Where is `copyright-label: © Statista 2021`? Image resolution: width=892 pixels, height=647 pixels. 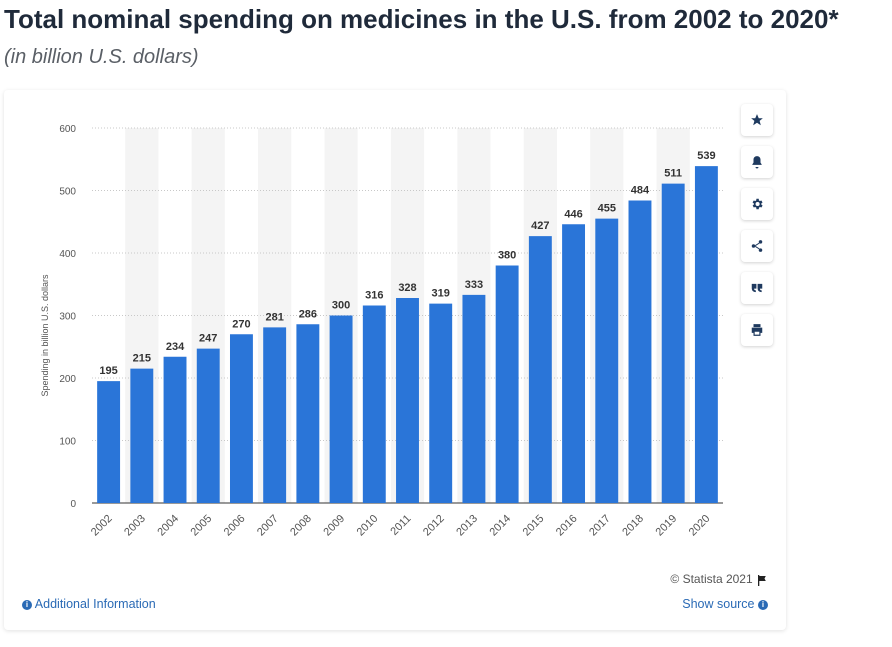 copyright-label: © Statista 2021 is located at coordinates (711, 579).